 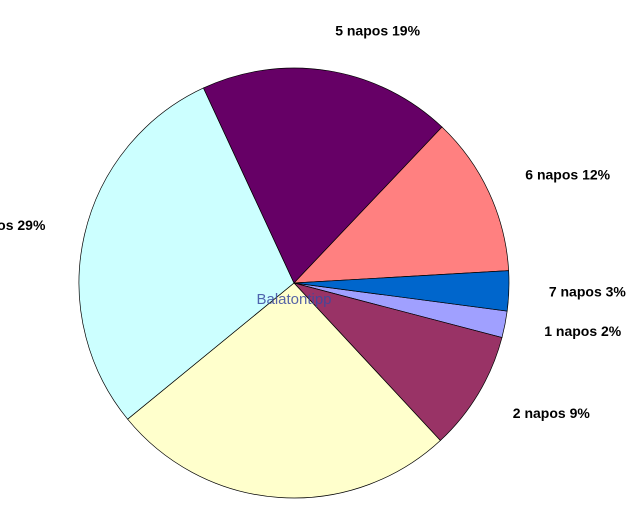 What do you see at coordinates (575, 291) in the screenshot?
I see `slice-category: 7 napos` at bounding box center [575, 291].